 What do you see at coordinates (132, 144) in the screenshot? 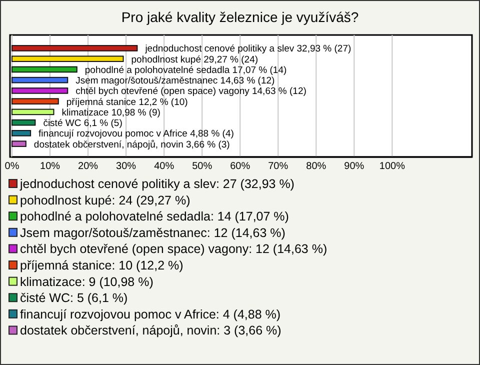
I see `data-label: dostatek občerstvení, nápojů, novin 3,66 % (3)` at bounding box center [132, 144].